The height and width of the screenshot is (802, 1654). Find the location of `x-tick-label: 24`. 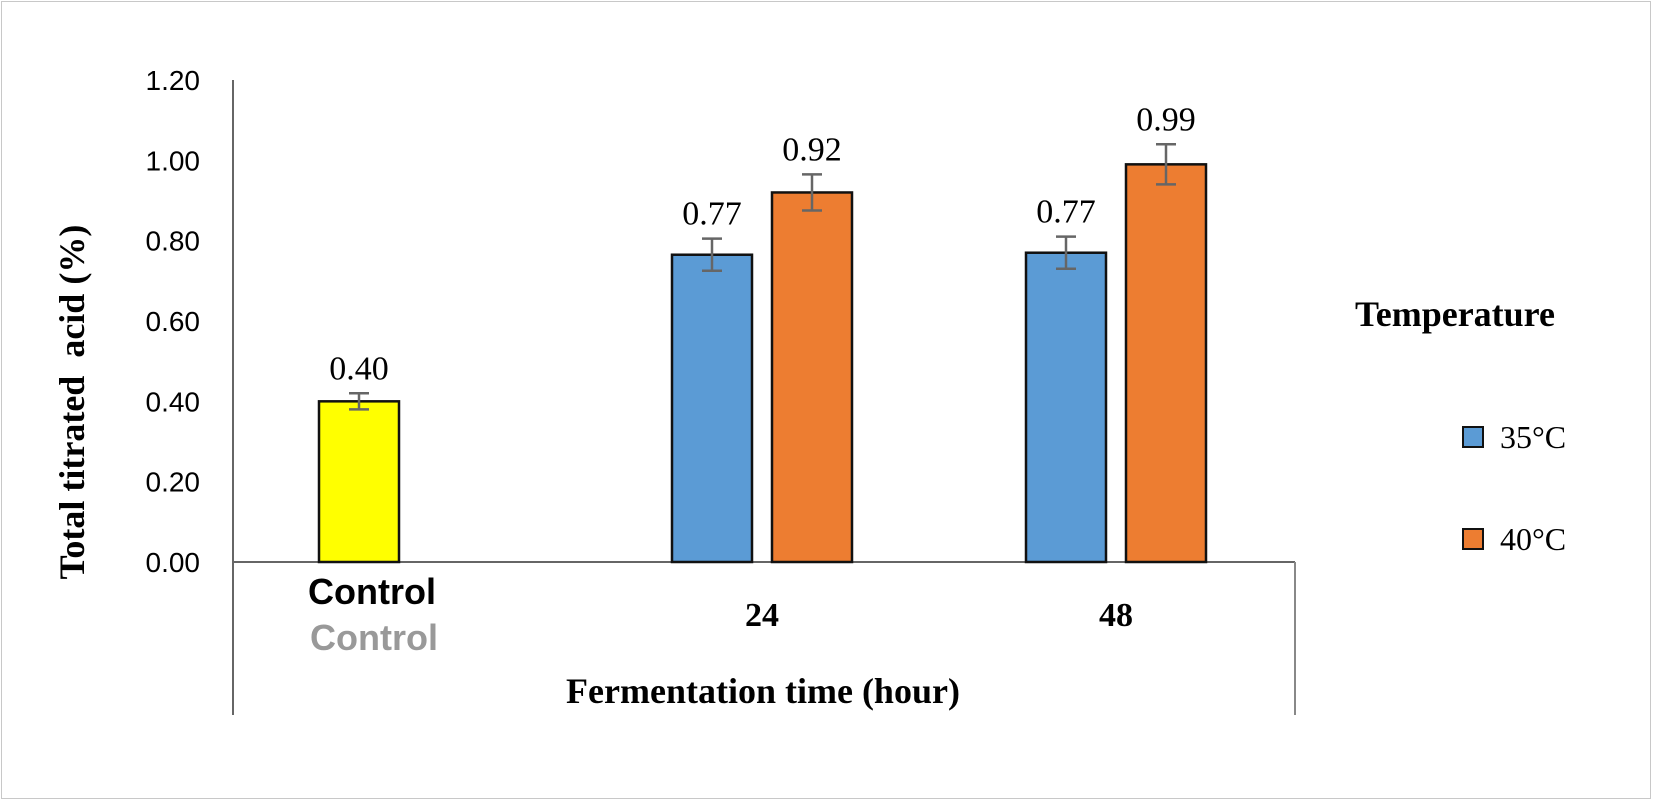

x-tick-label: 24 is located at coordinates (762, 615).